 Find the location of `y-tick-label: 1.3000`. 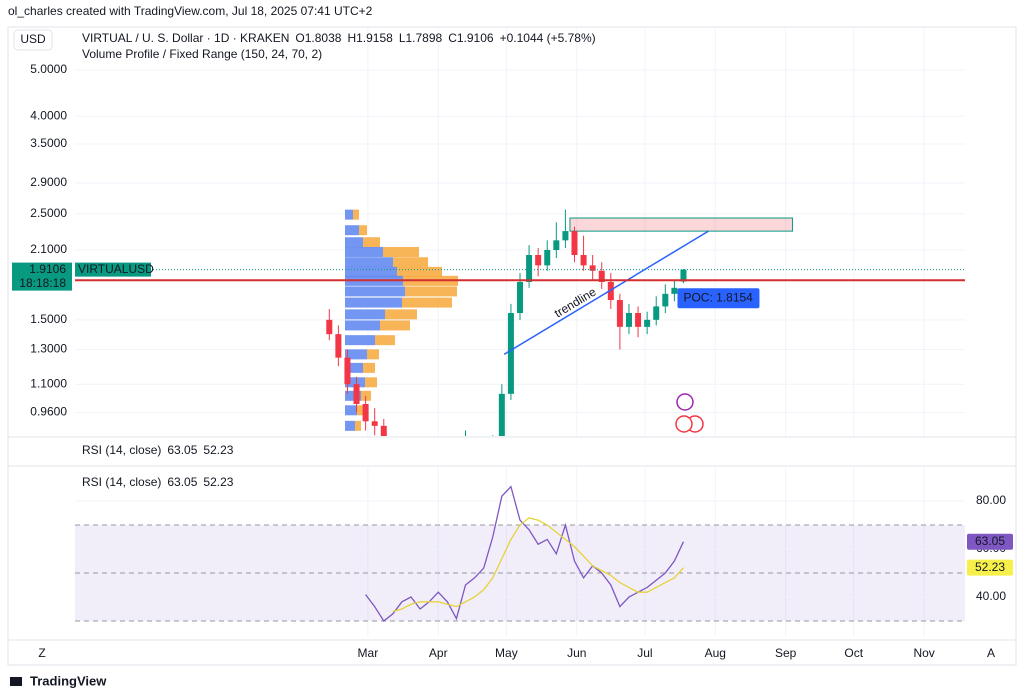

y-tick-label: 1.3000 is located at coordinates (48, 349).